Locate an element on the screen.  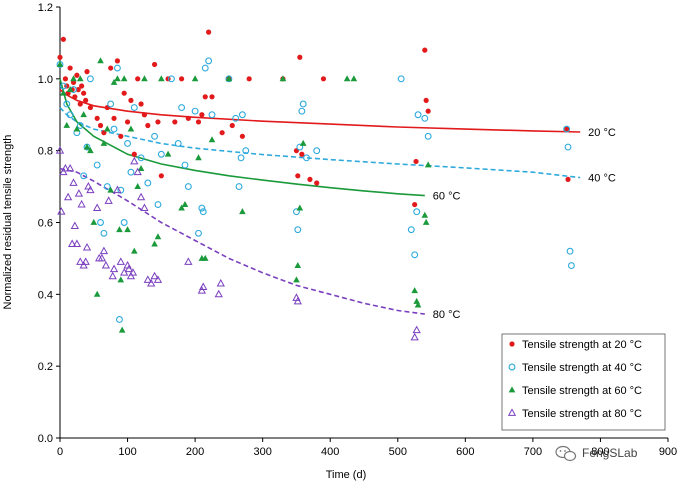
x-tick-label: 200 is located at coordinates (195, 452).